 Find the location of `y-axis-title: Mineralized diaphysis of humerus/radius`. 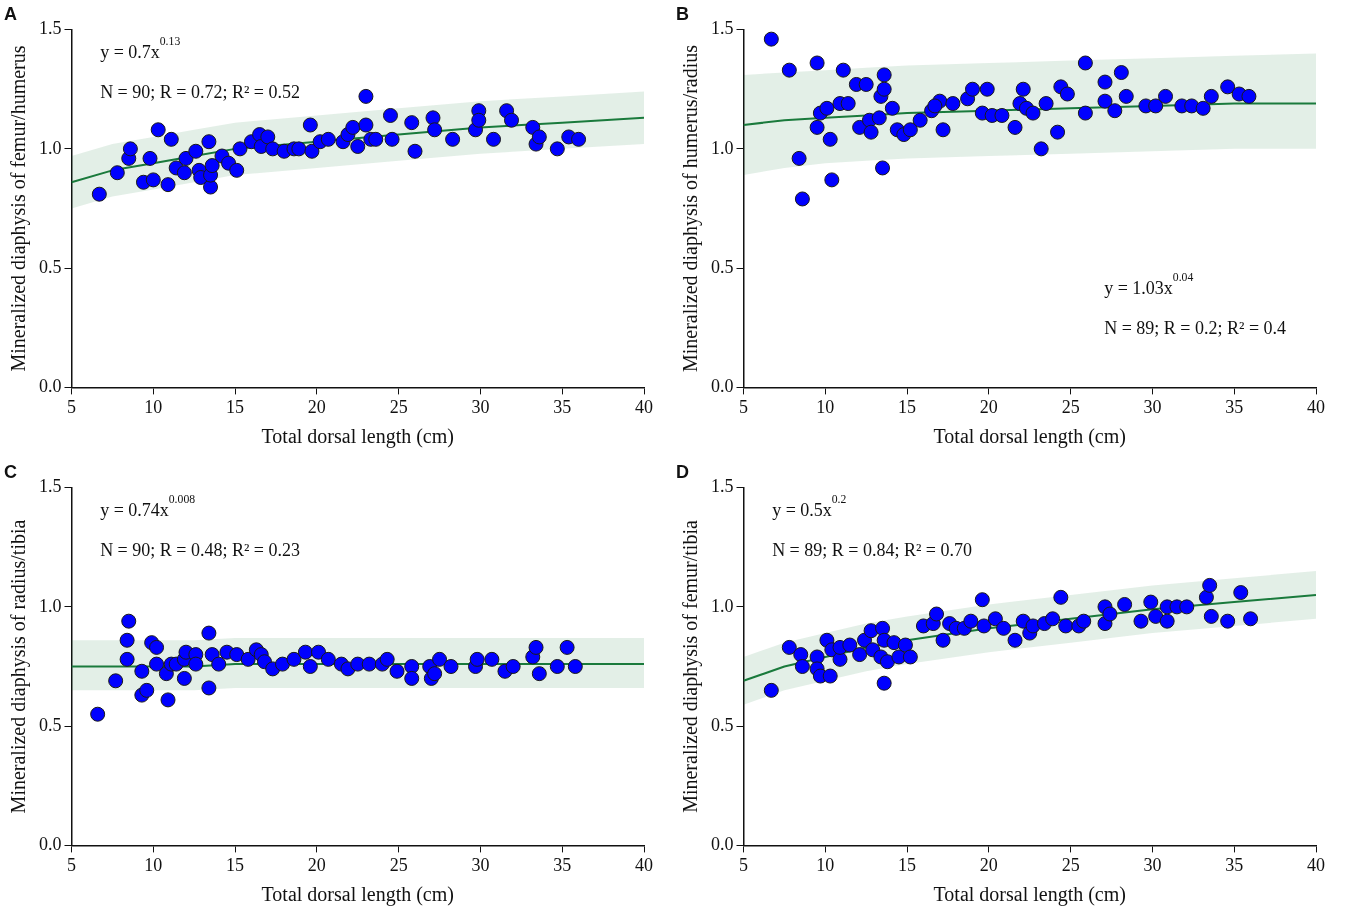

y-axis-title: Mineralized diaphysis of humerus/radius is located at coordinates (691, 208).